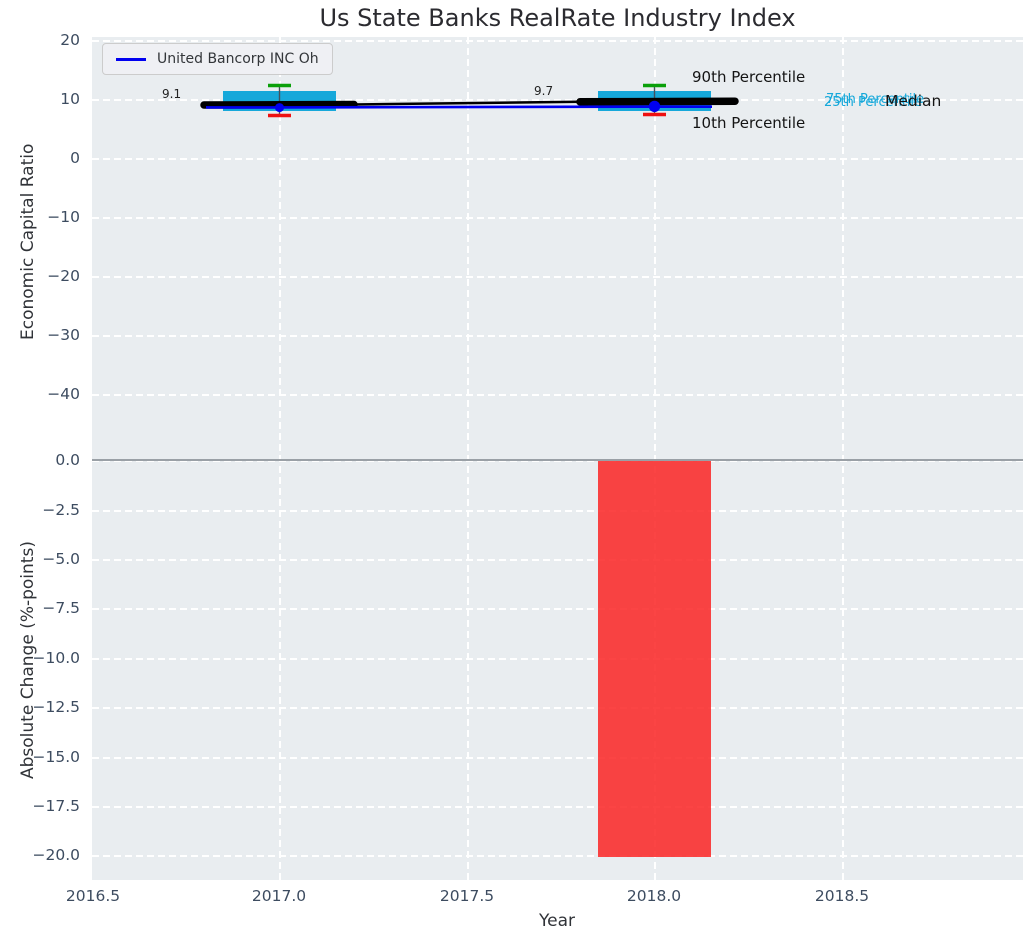 Image resolution: width=1034 pixels, height=942 pixels. I want to click on ytick-top: −10, so click(63, 217).